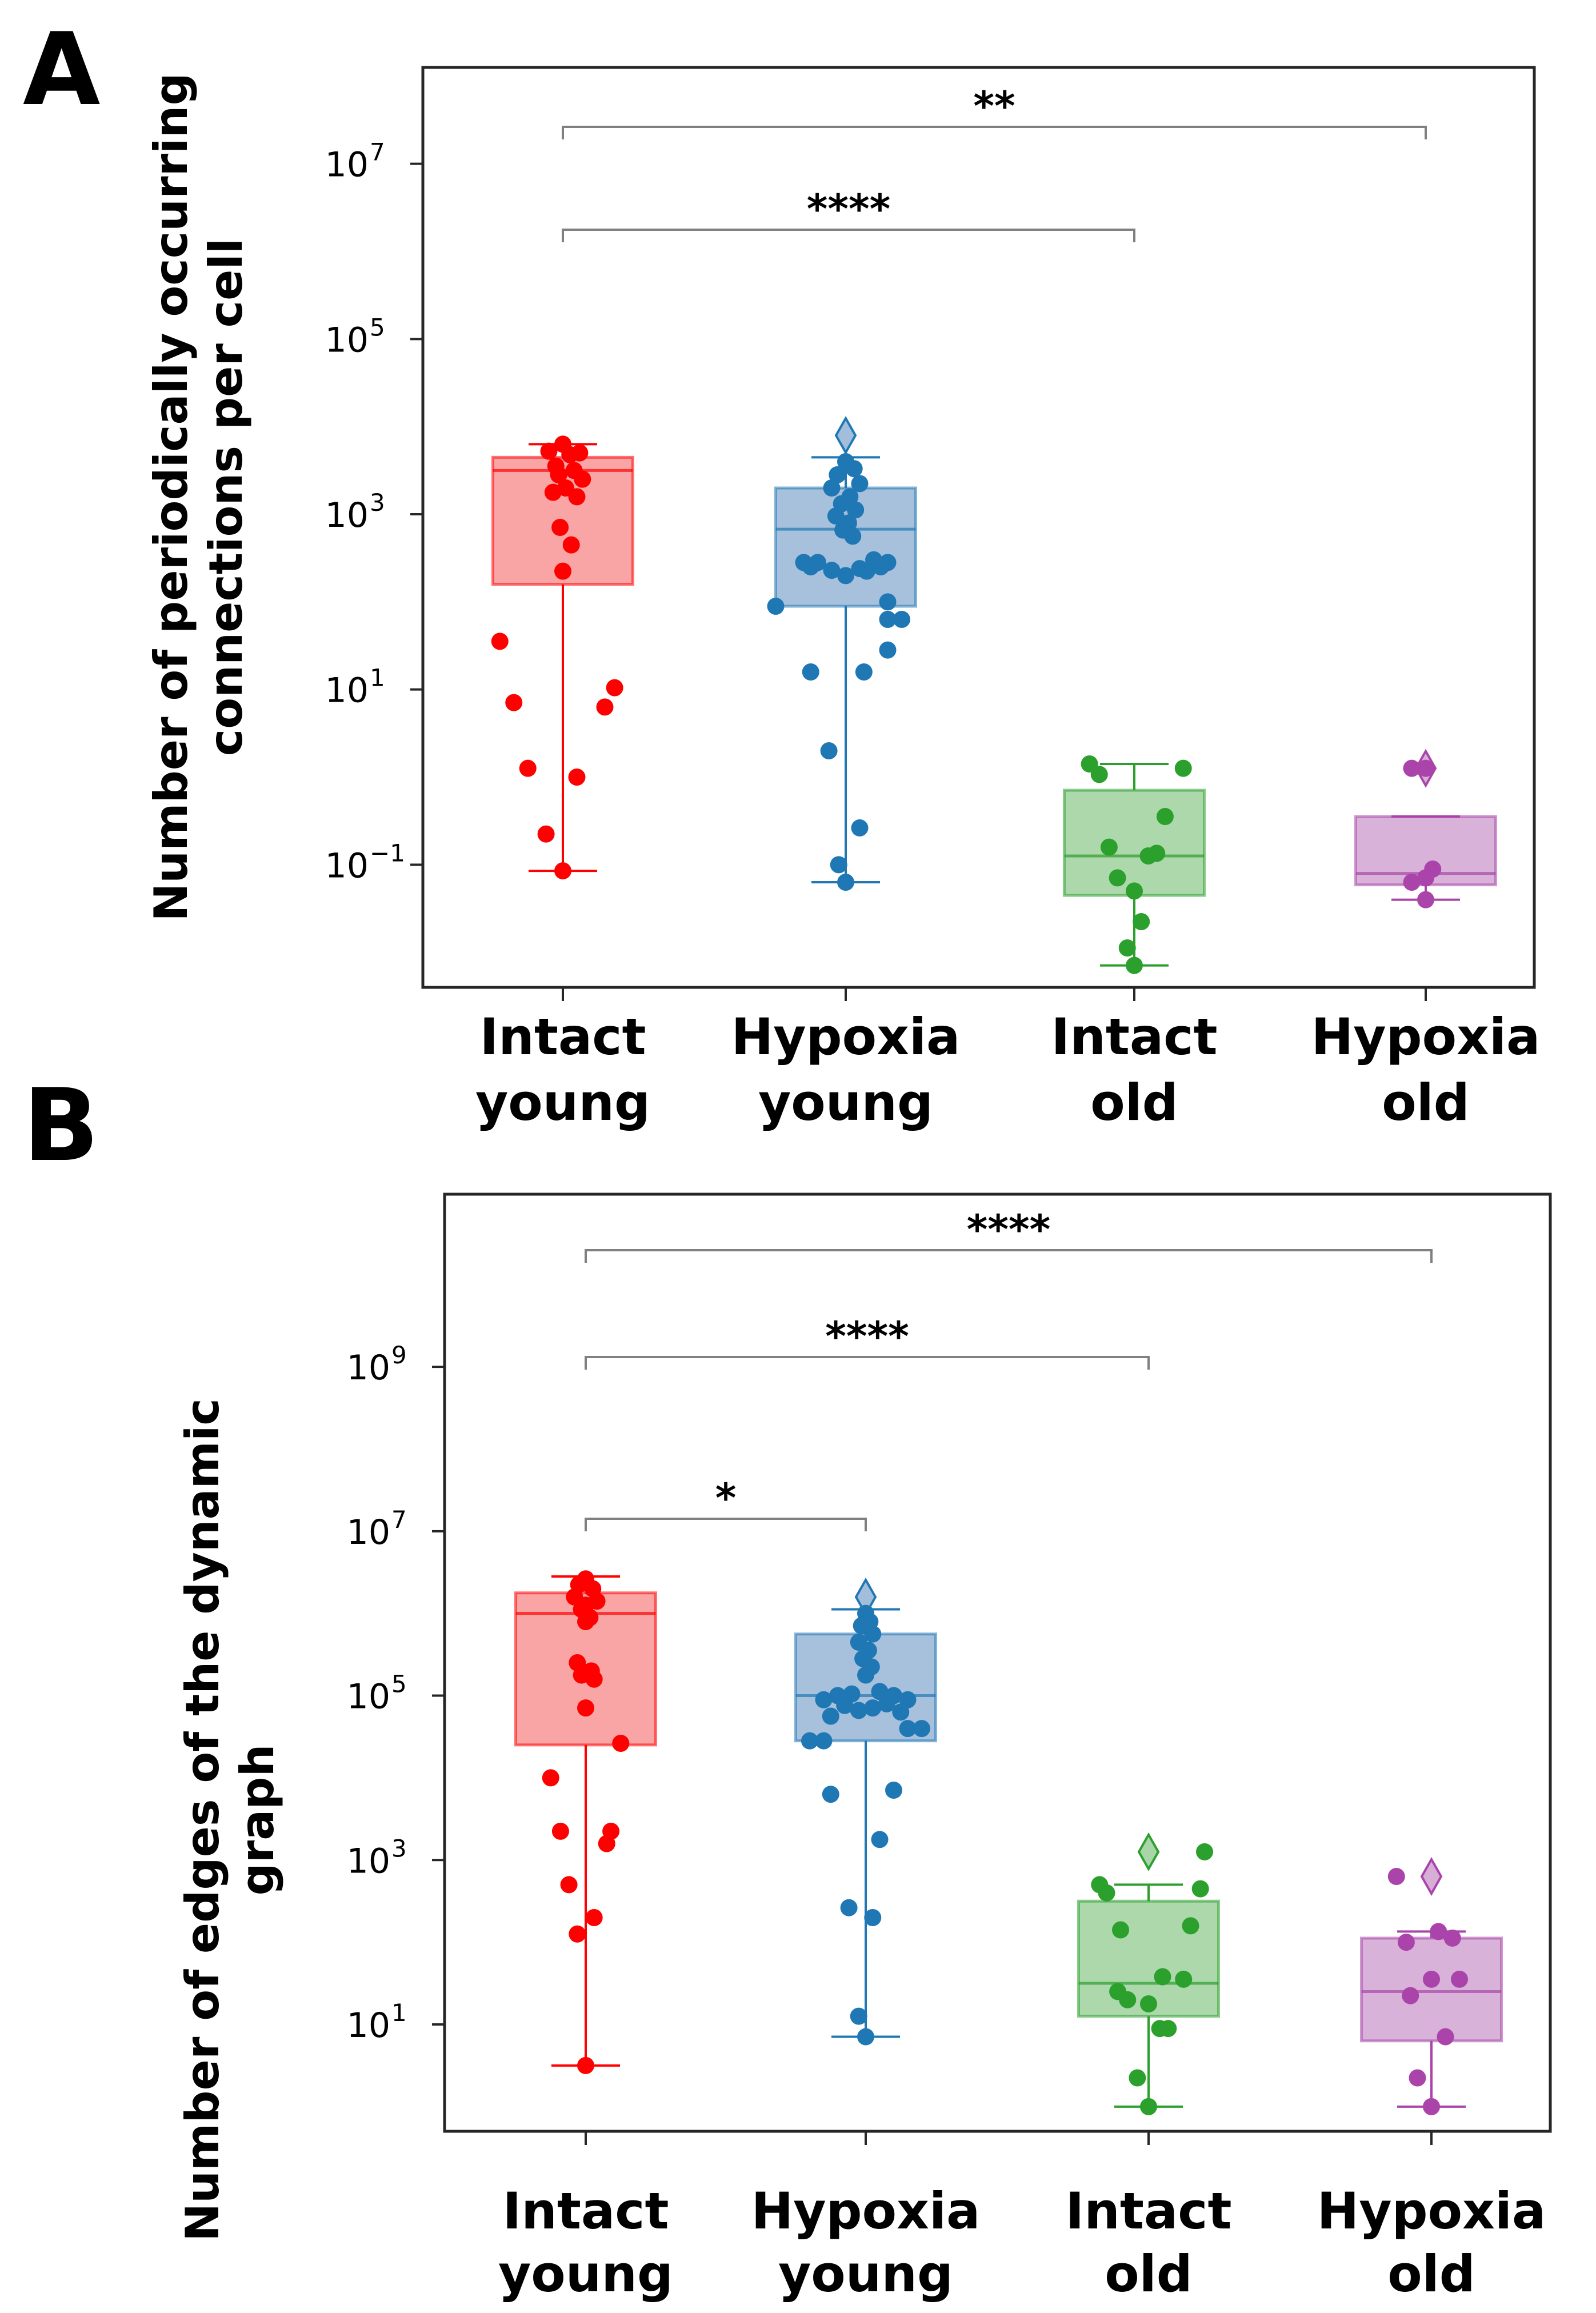  Describe the element at coordinates (1009, 1256) in the screenshot. I see `panel-b-sig-bracket-0-line` at that location.